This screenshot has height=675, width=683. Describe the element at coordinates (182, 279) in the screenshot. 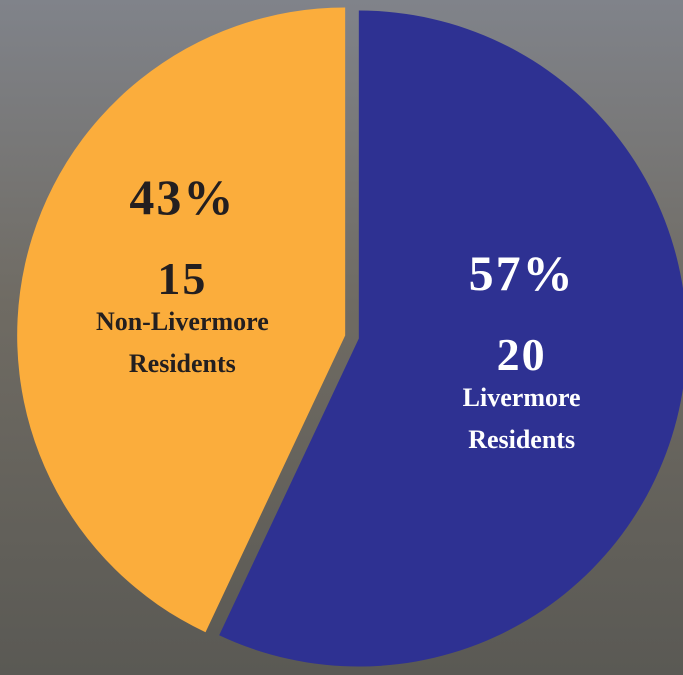

I see `count-label: 15` at that location.